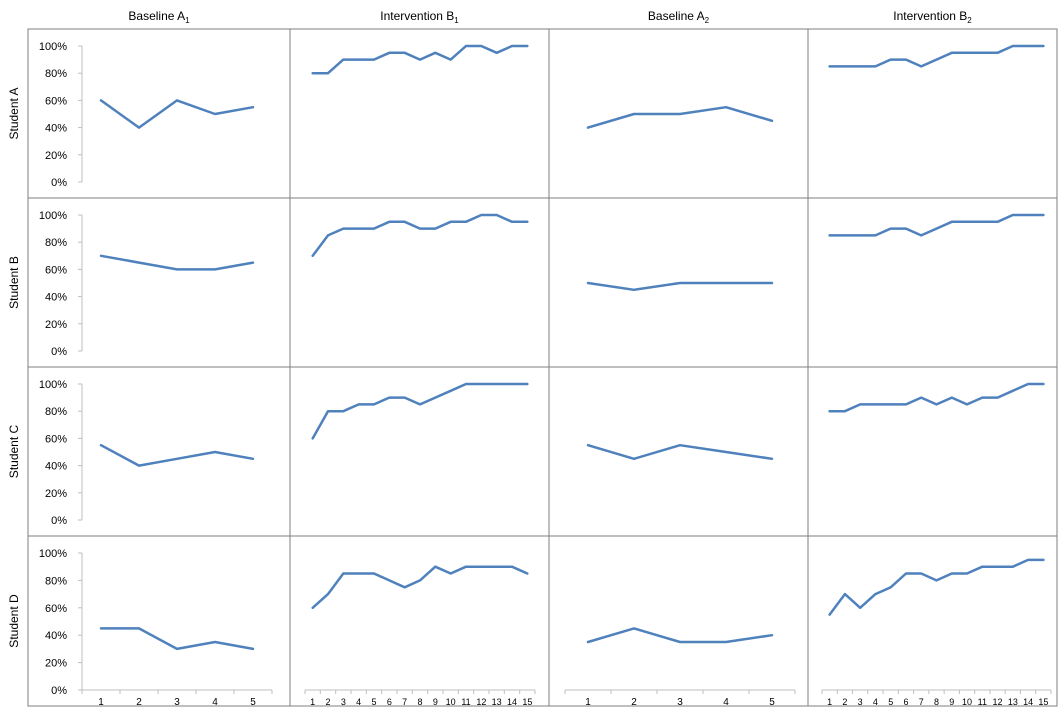 This screenshot has height=707, width=1058. What do you see at coordinates (14, 621) in the screenshot?
I see `row-label: Student D` at bounding box center [14, 621].